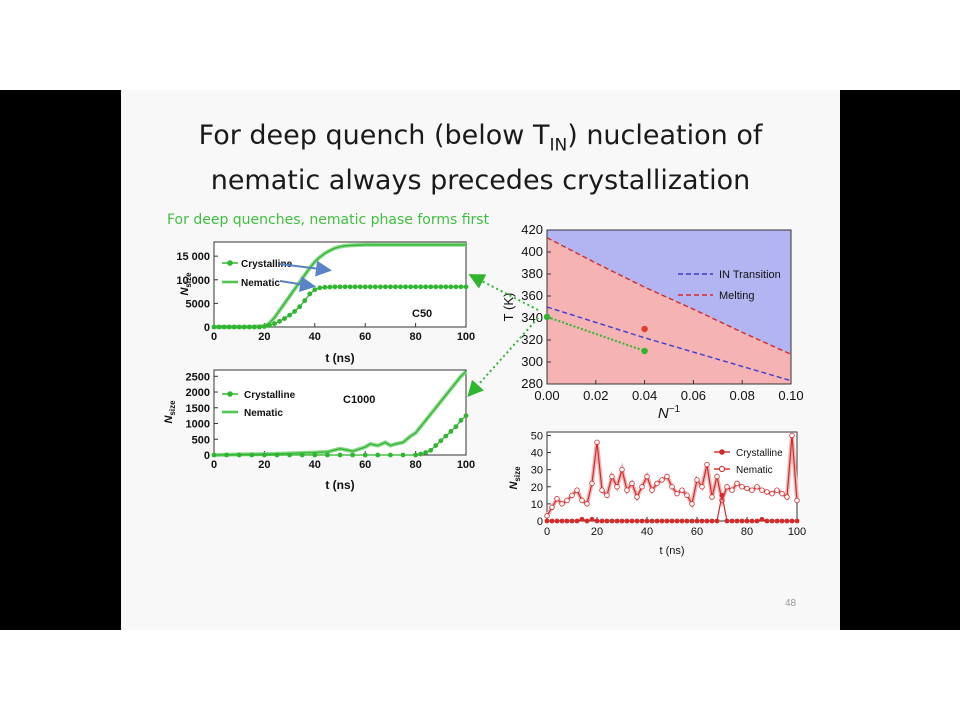  Describe the element at coordinates (466, 337) in the screenshot. I see `c50-xtick-label: 100` at that location.